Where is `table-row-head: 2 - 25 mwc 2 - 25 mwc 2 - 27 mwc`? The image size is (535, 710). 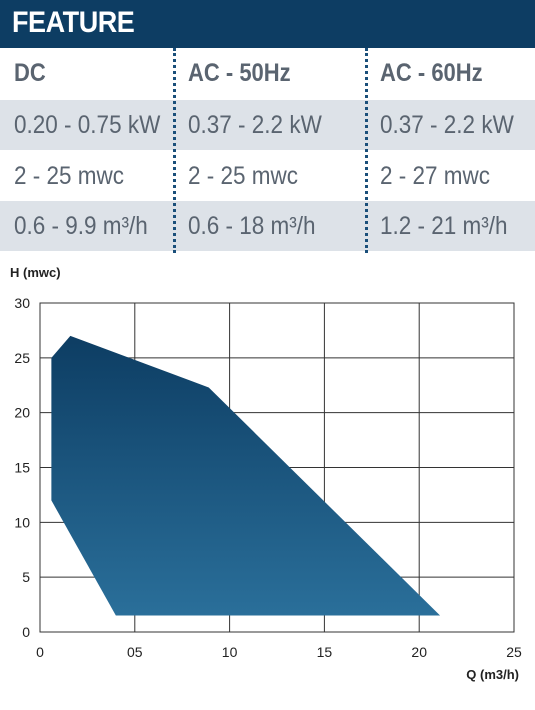
table-row-head: 2 - 25 mwc 2 - 25 mwc 2 - 27 mwc is located at coordinates (267, 176).